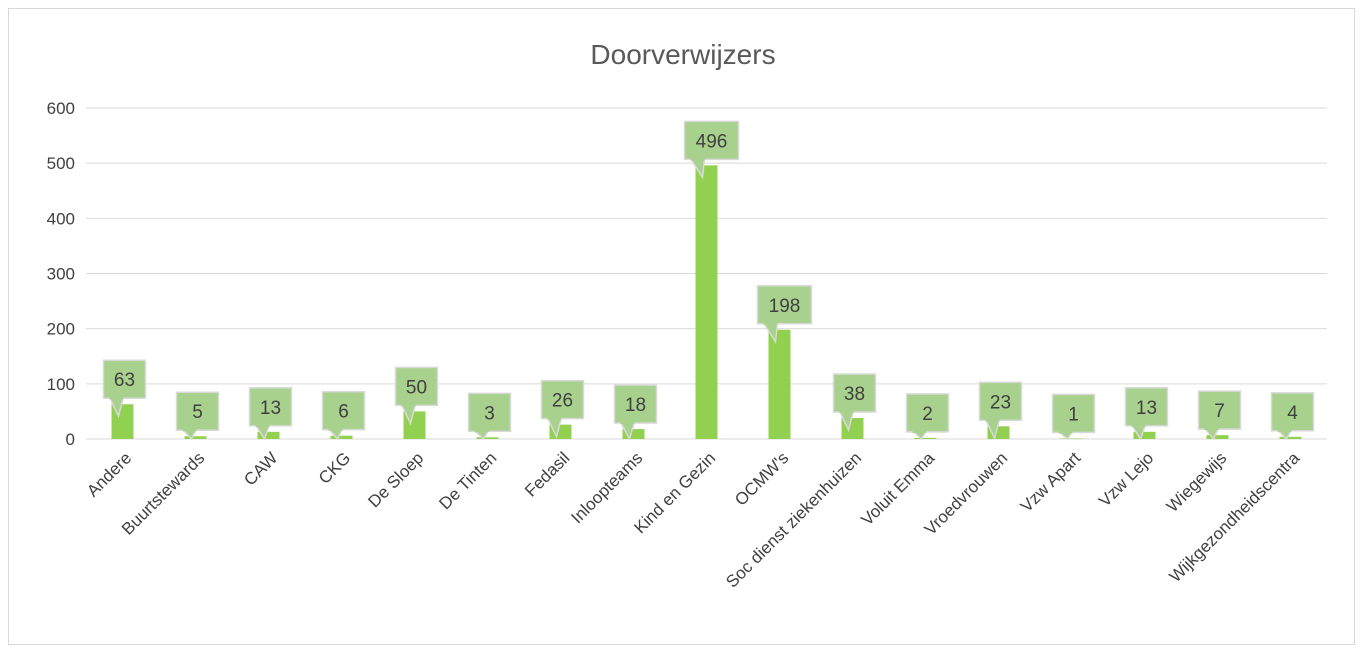  I want to click on x-tick-label: Voluit Emma, so click(897, 488).